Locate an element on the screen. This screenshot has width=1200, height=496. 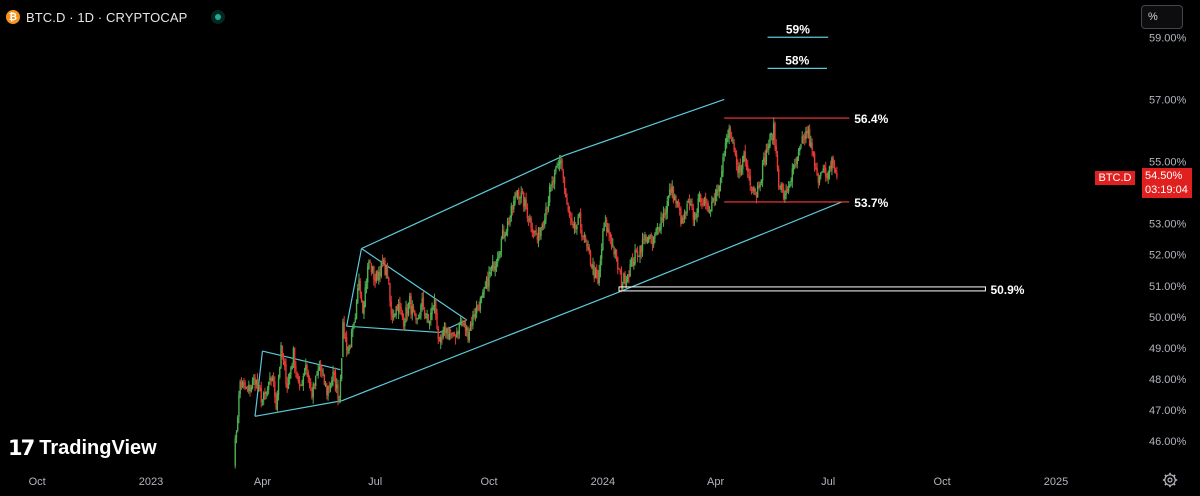
symbol-price-tag: BTC.D is located at coordinates (1115, 178).